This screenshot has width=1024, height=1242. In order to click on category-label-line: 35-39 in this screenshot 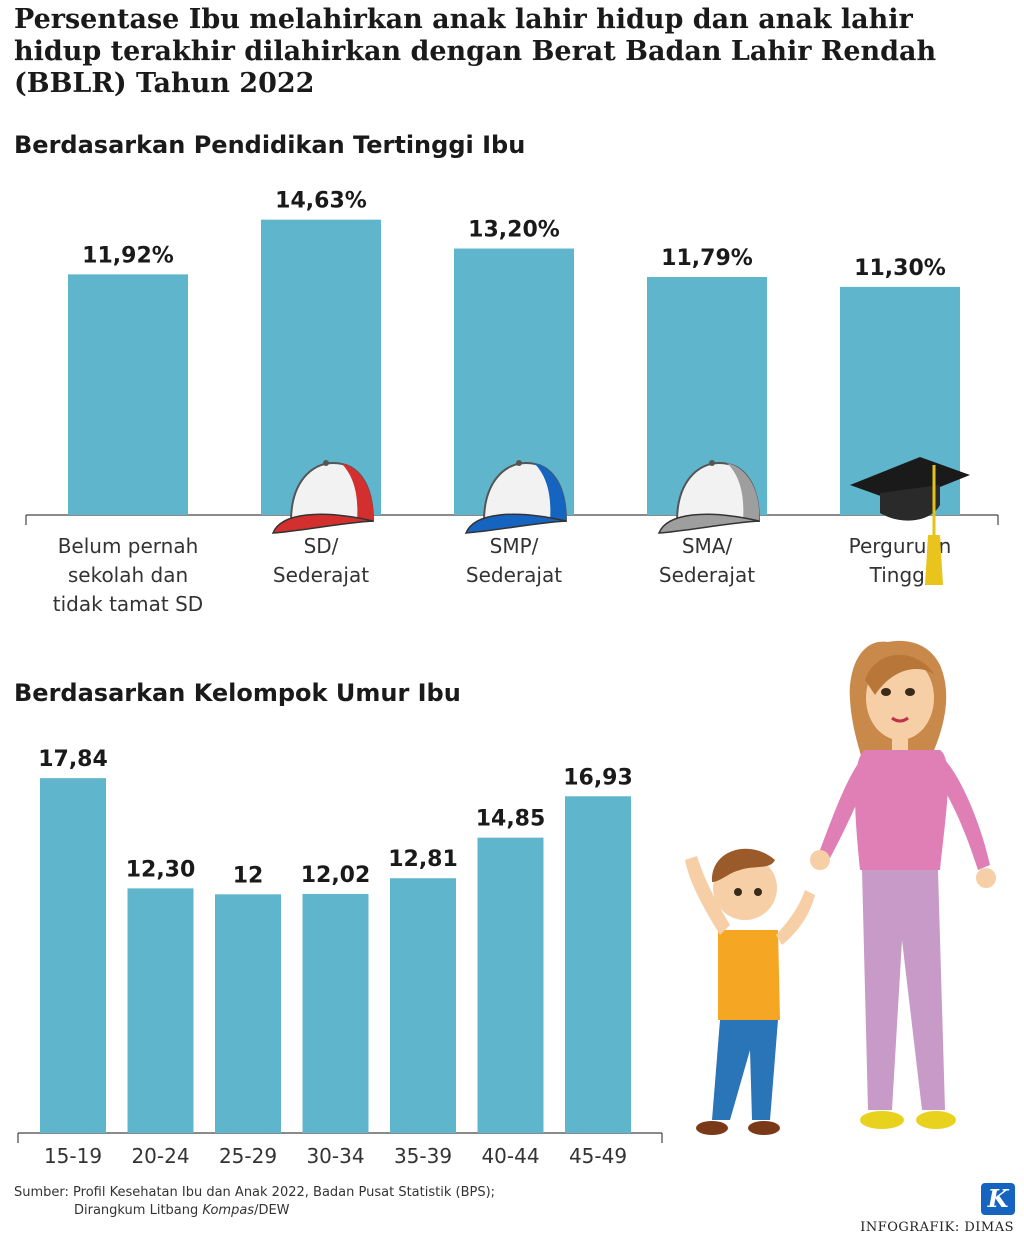, I will do `click(423, 1156)`.